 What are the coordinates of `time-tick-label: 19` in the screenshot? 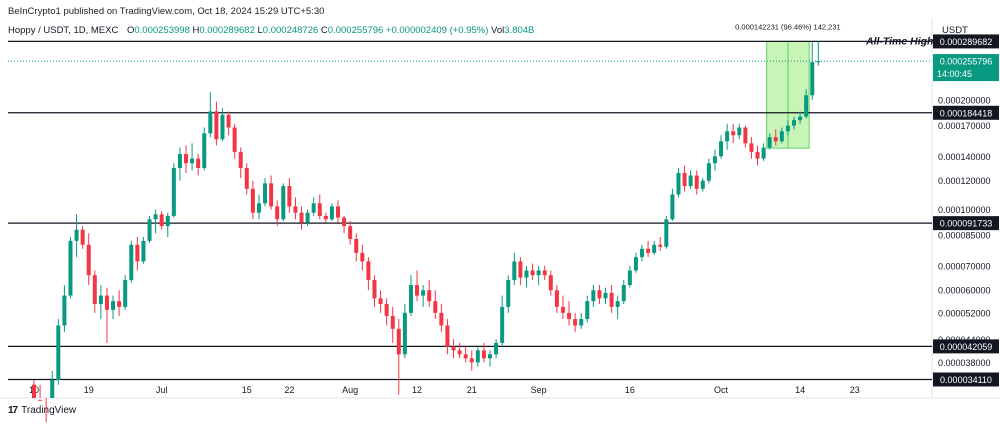 It's located at (89, 390).